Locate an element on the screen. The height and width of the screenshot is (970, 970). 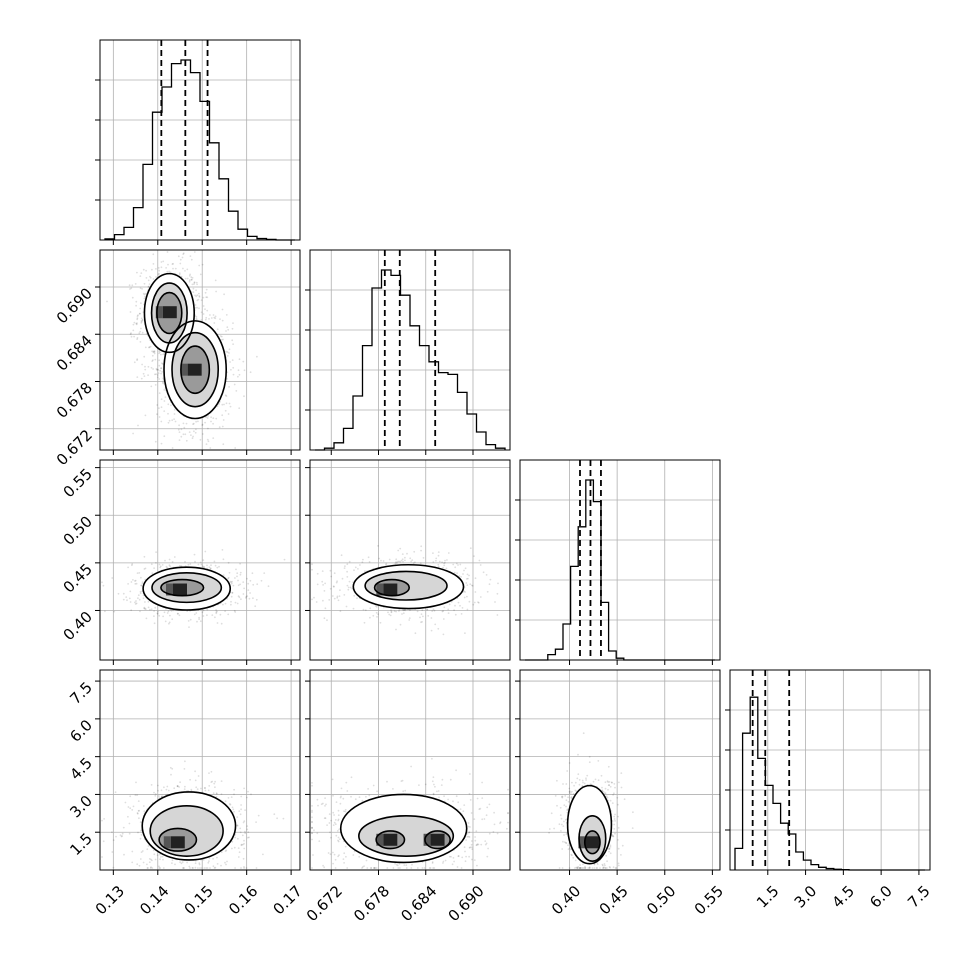
density-peak is located at coordinates (177, 842).